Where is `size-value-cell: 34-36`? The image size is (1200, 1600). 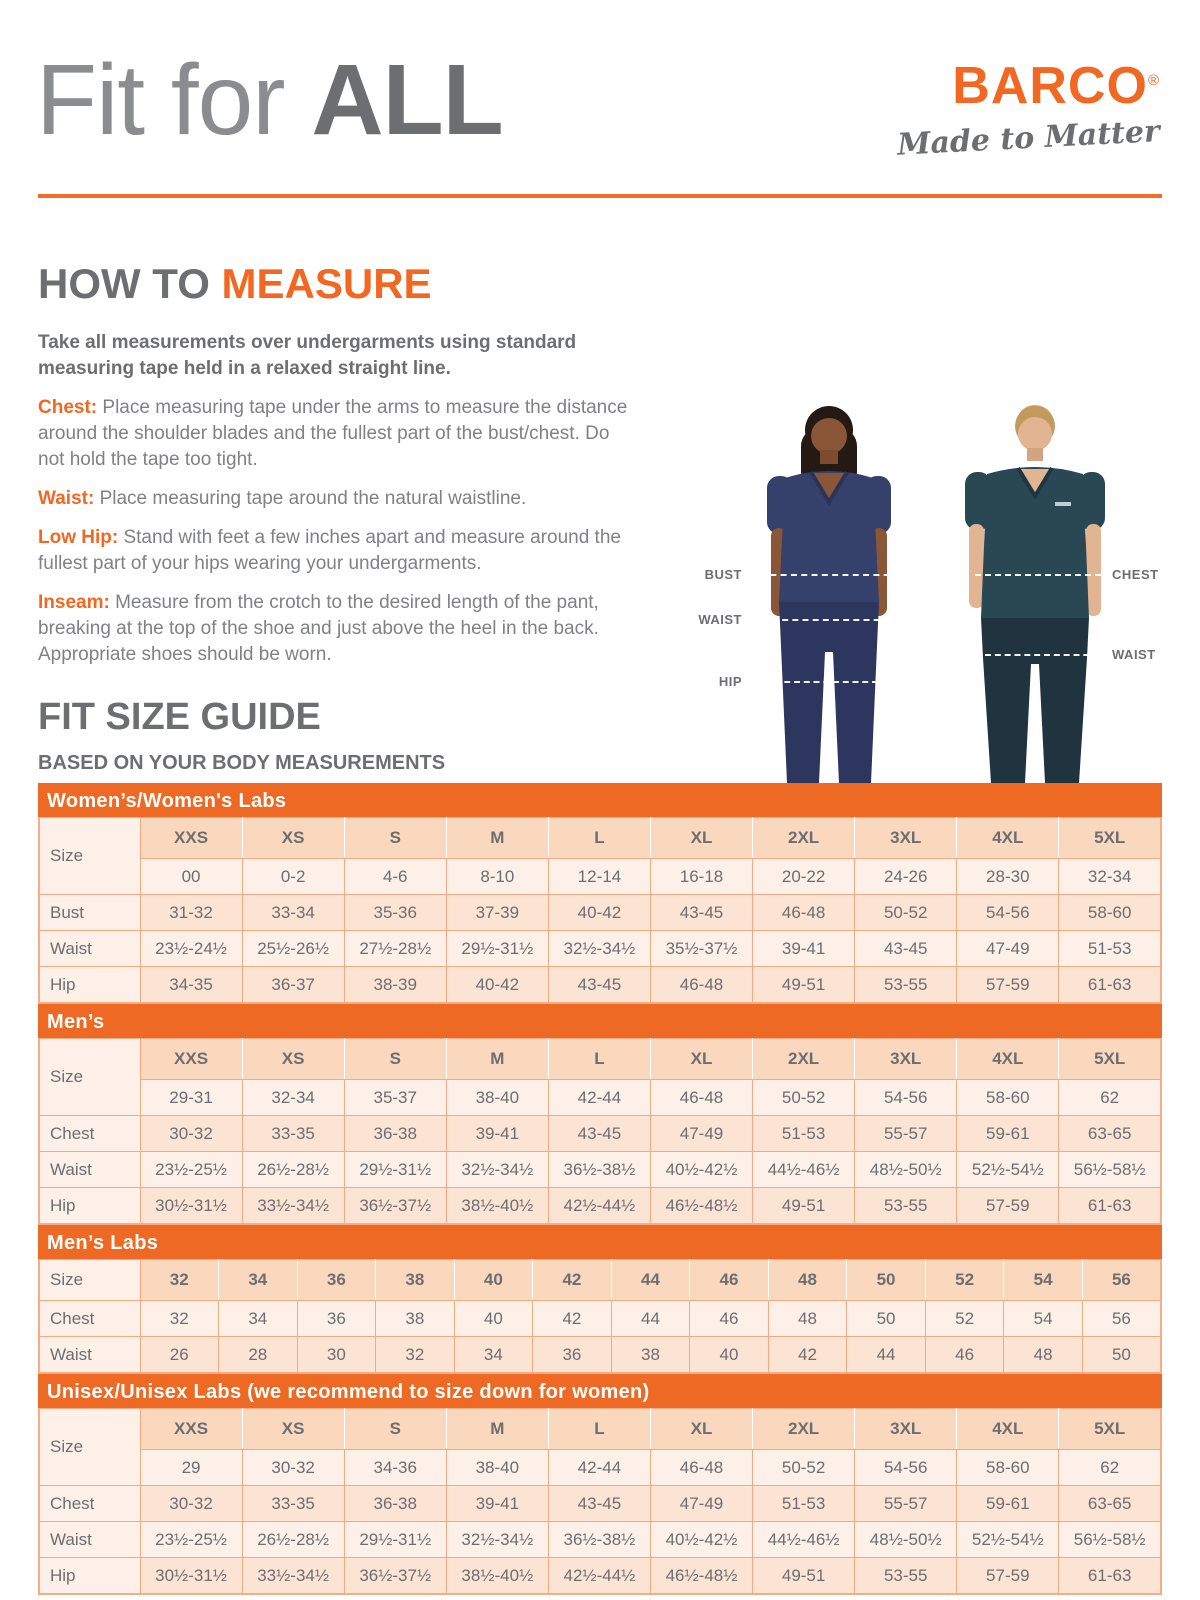
size-value-cell: 34-36 is located at coordinates (395, 1467).